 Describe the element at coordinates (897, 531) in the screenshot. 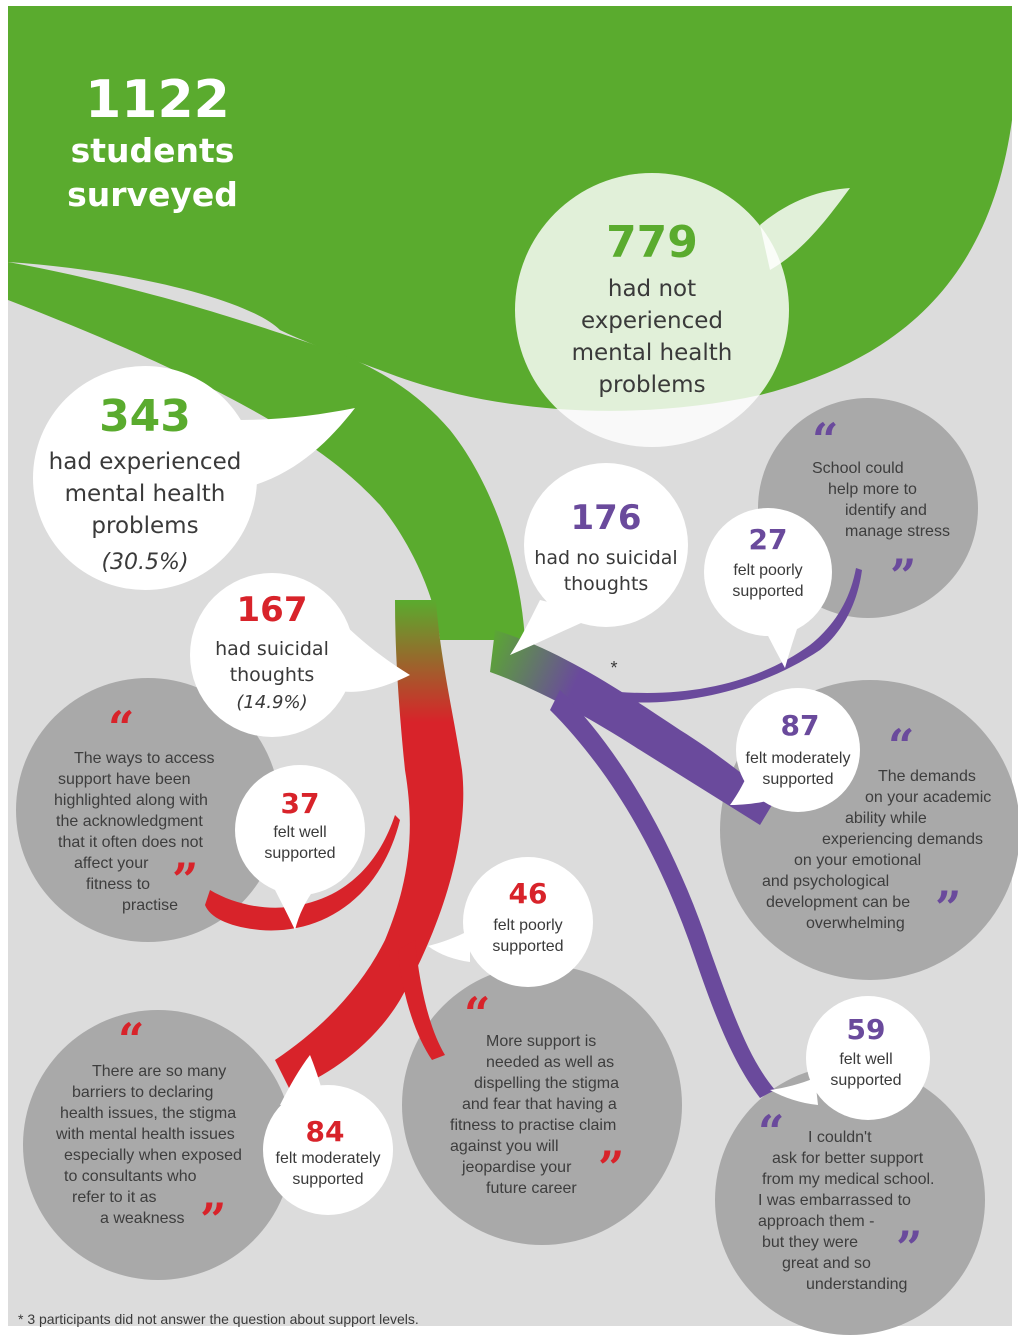

I see `quote-line: manage stress` at that location.